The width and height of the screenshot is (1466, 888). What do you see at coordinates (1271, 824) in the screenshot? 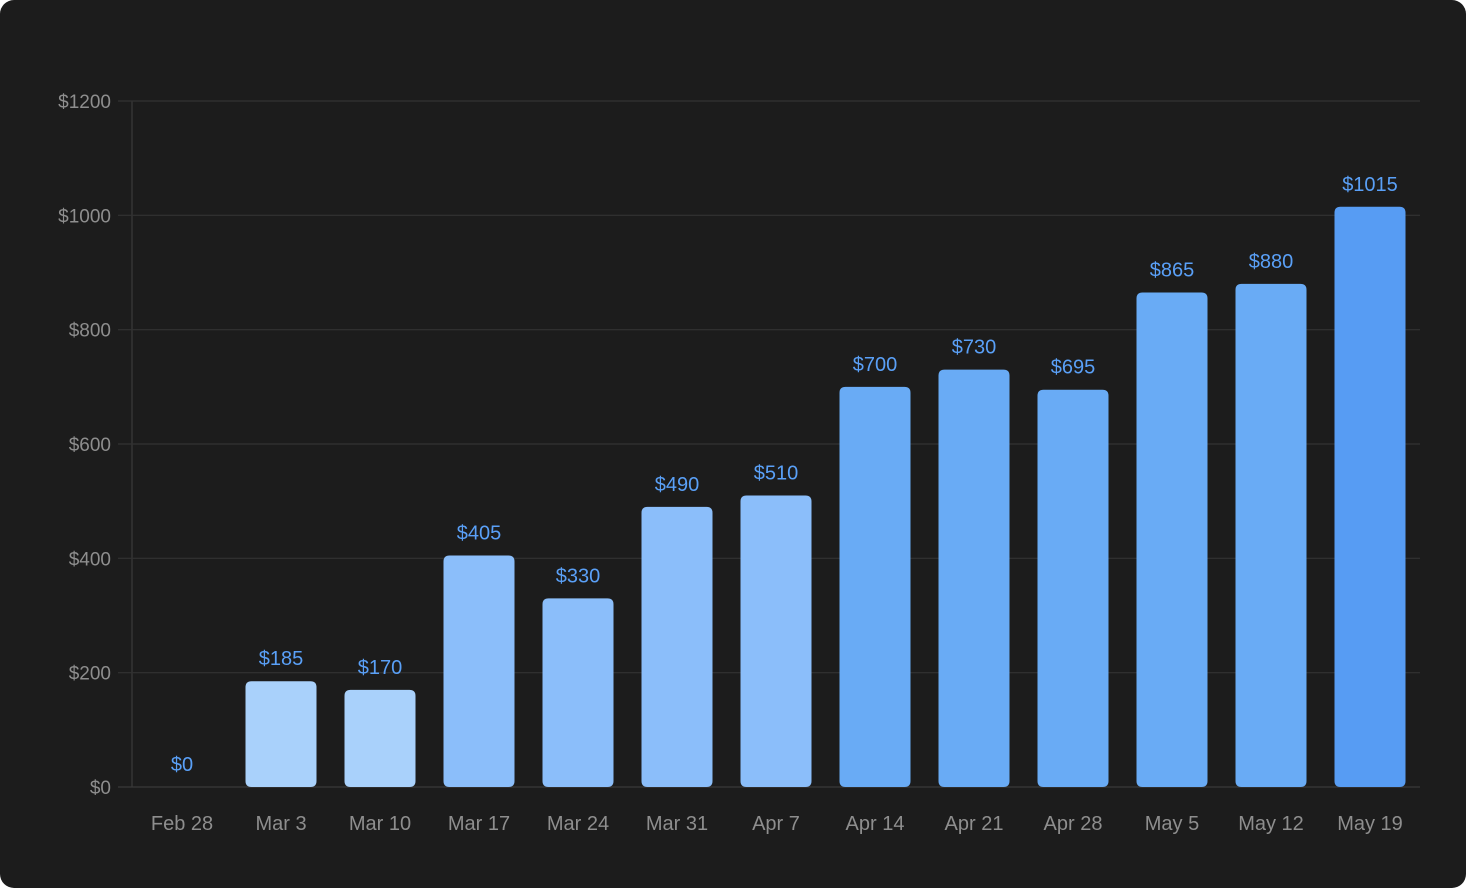
I see `x-tick-label: May 12` at bounding box center [1271, 824].